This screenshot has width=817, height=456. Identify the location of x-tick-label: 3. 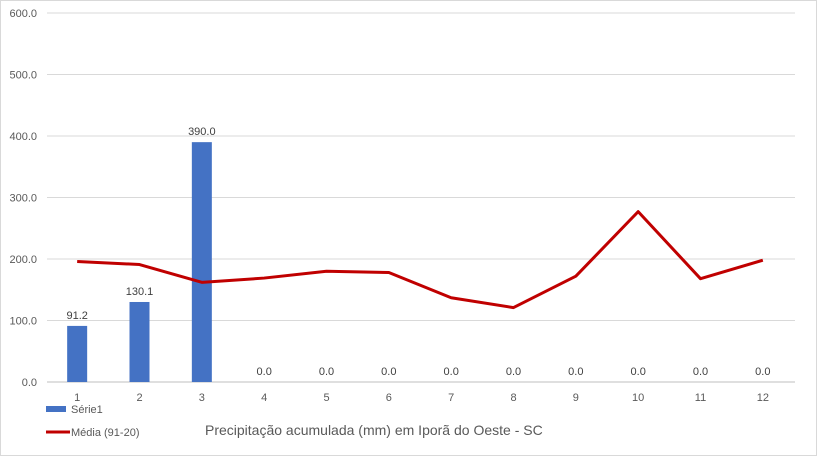
(202, 398).